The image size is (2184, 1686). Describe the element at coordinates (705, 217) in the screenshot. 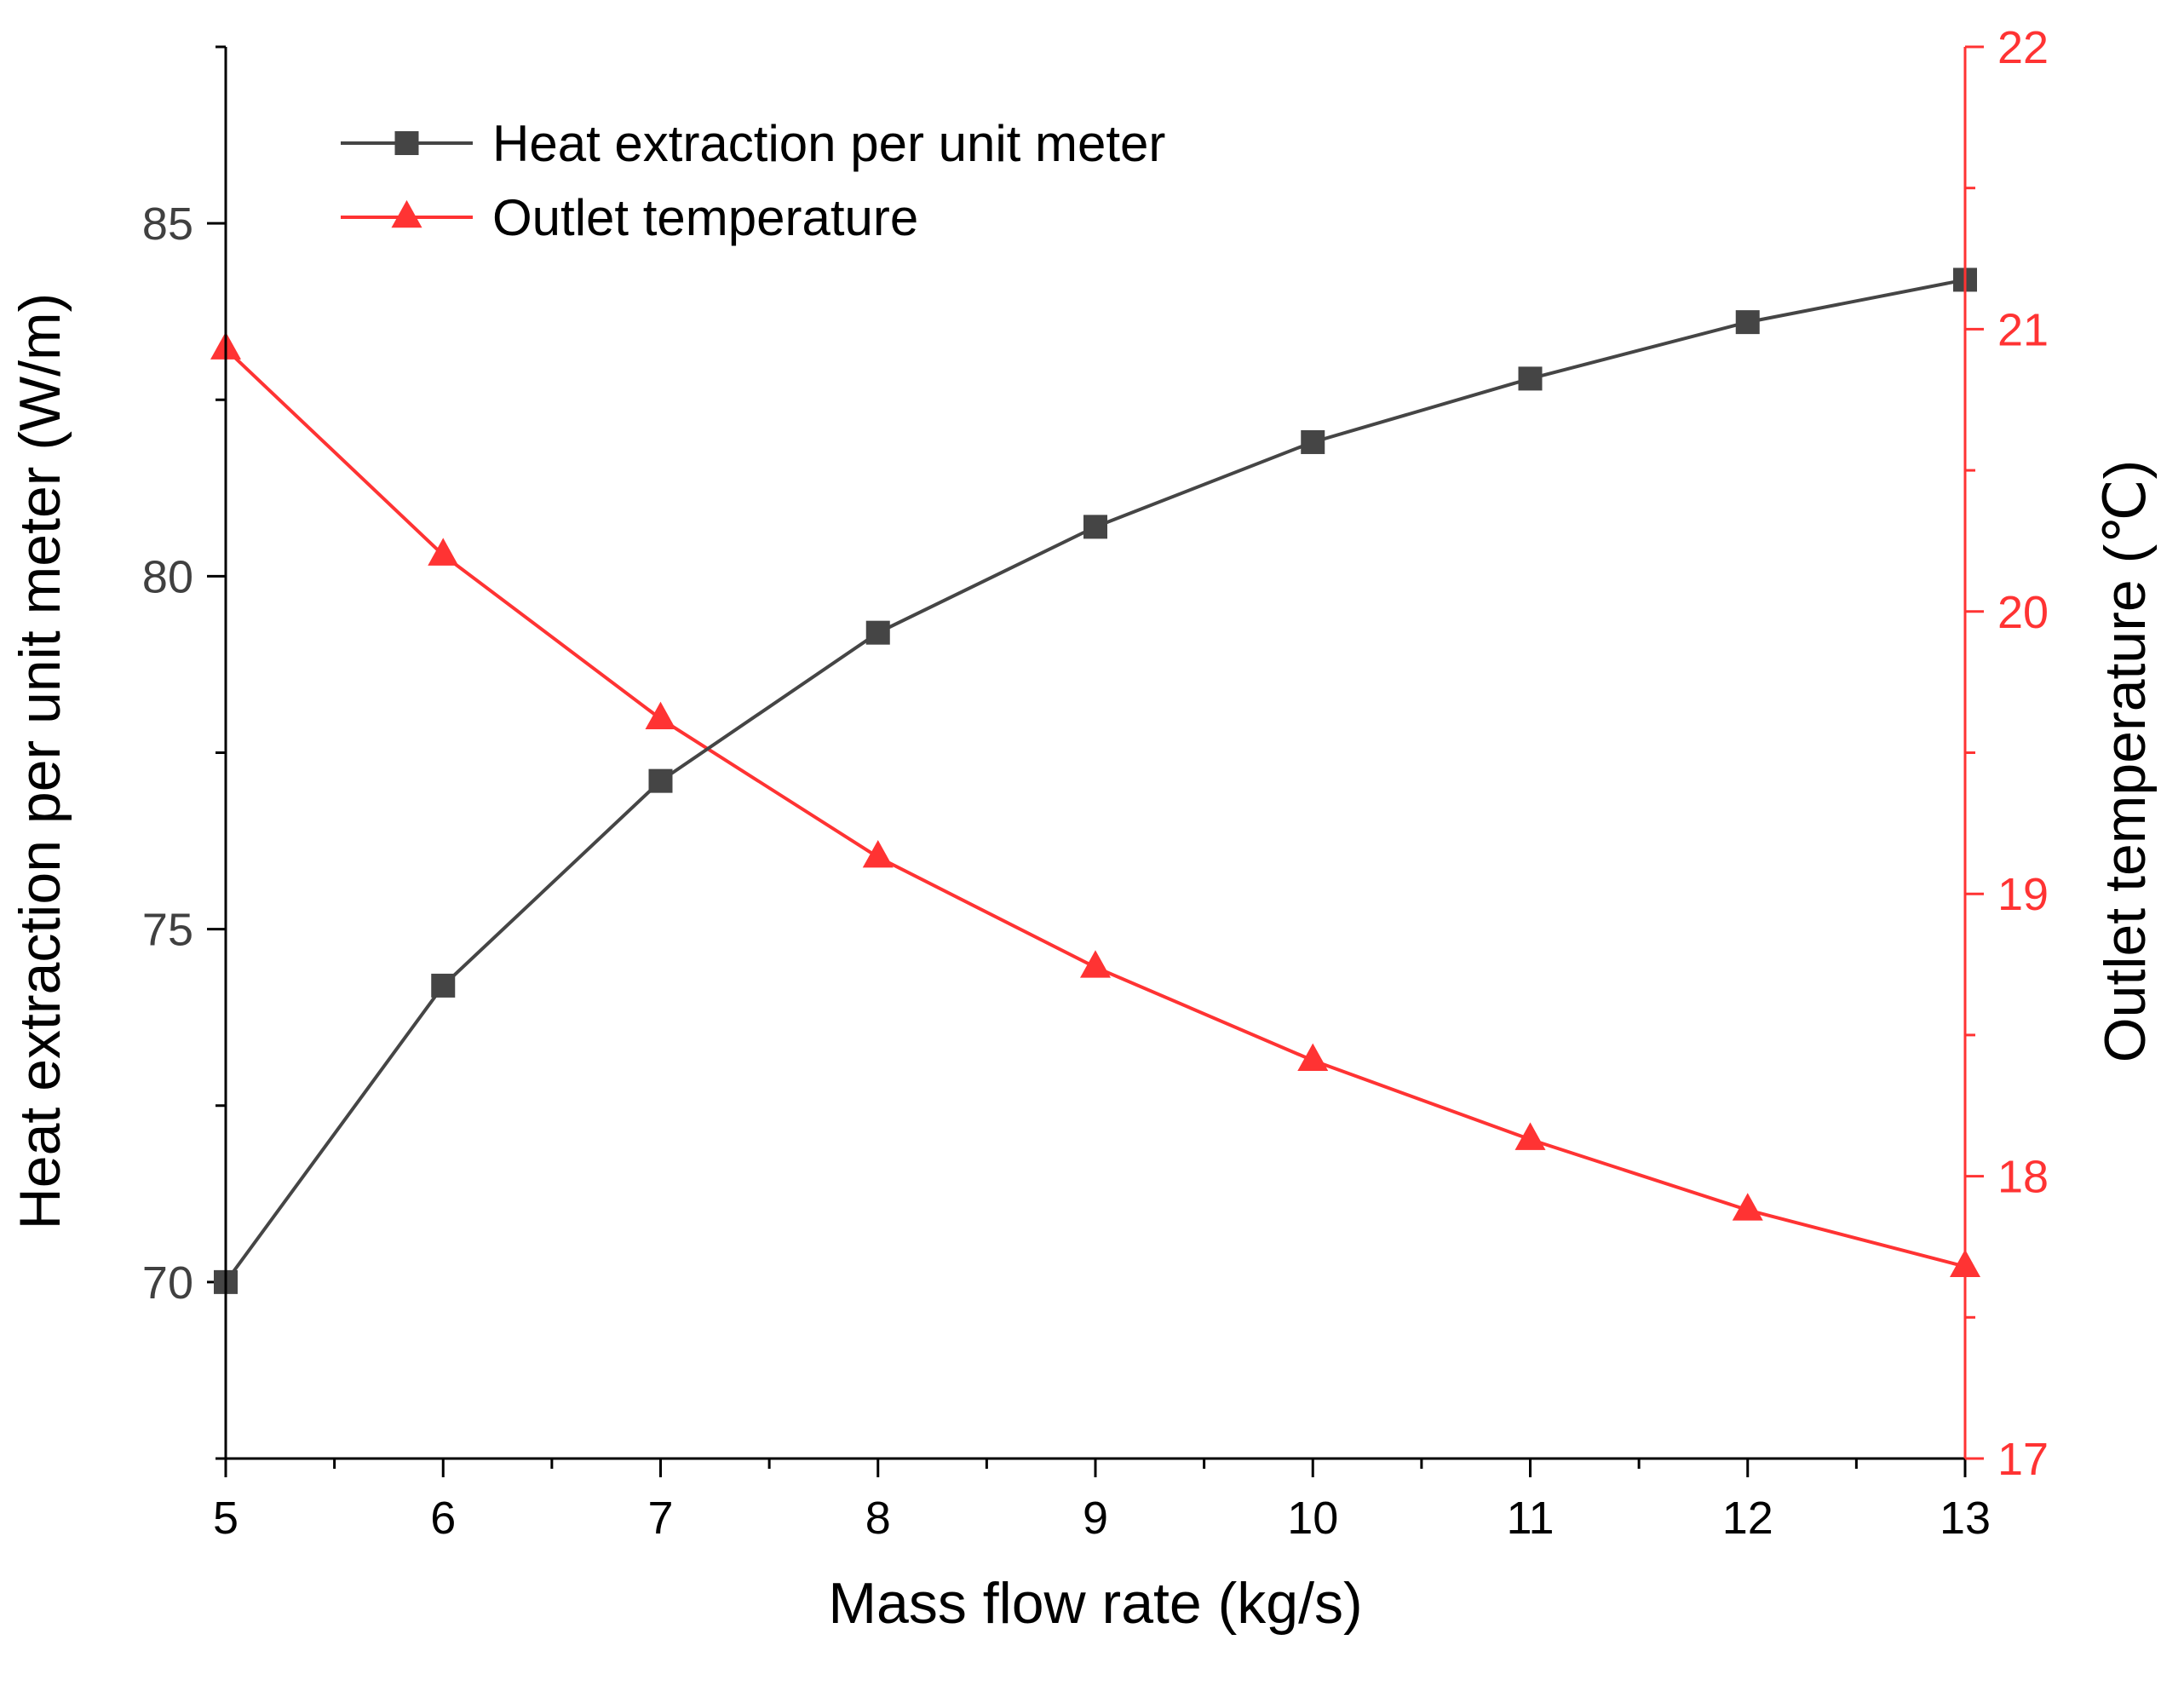

I see `legend-label-outlet: Outlet temperature` at that location.